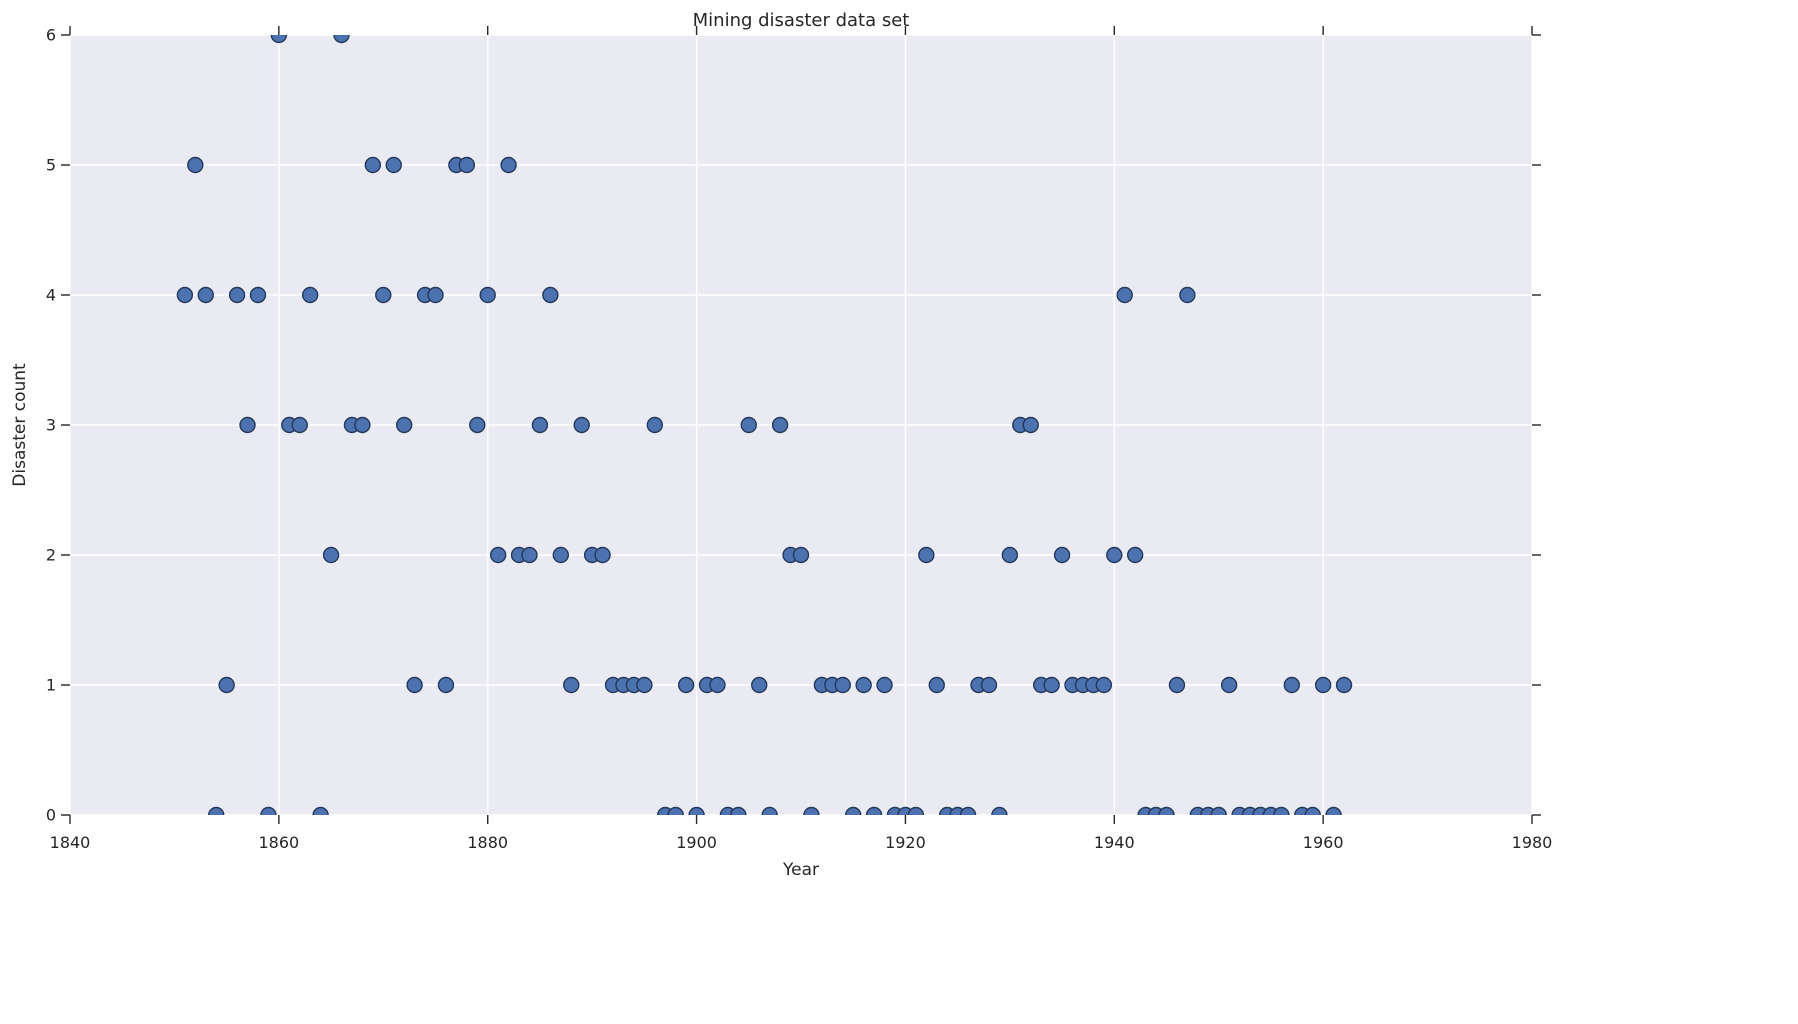 The image size is (1798, 1024). I want to click on y-tick-label: 4, so click(51, 295).